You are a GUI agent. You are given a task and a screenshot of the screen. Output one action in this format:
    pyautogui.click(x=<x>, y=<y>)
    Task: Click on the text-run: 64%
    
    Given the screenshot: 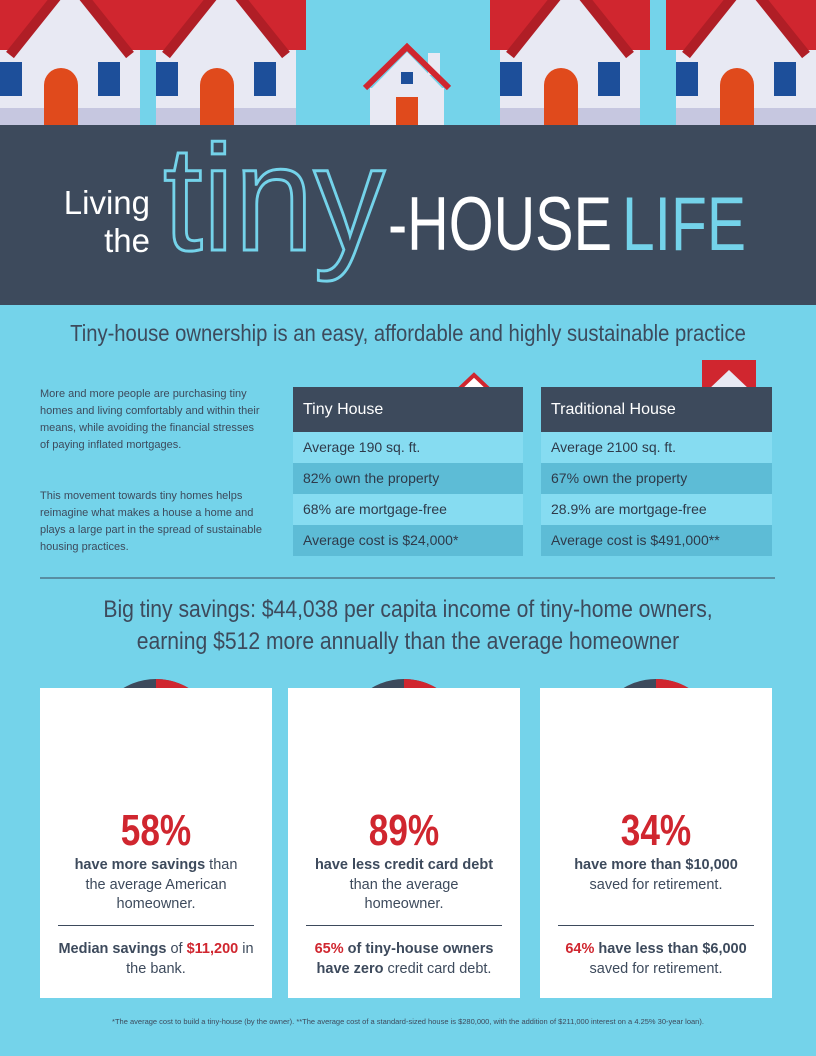 What is the action you would take?
    pyautogui.click(x=580, y=949)
    